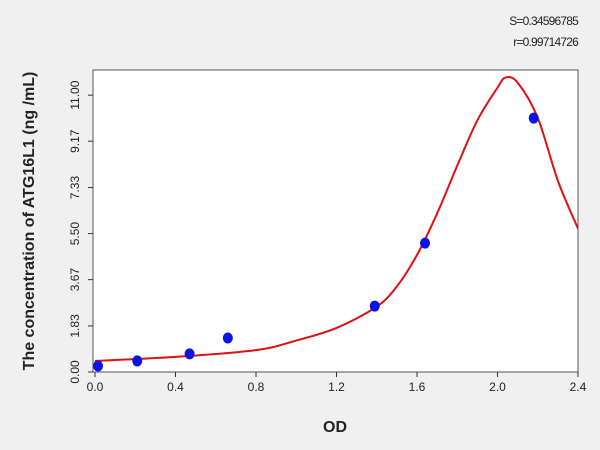 This screenshot has height=450, width=600. Describe the element at coordinates (336, 387) in the screenshot. I see `x-tick-label: 1.2` at that location.